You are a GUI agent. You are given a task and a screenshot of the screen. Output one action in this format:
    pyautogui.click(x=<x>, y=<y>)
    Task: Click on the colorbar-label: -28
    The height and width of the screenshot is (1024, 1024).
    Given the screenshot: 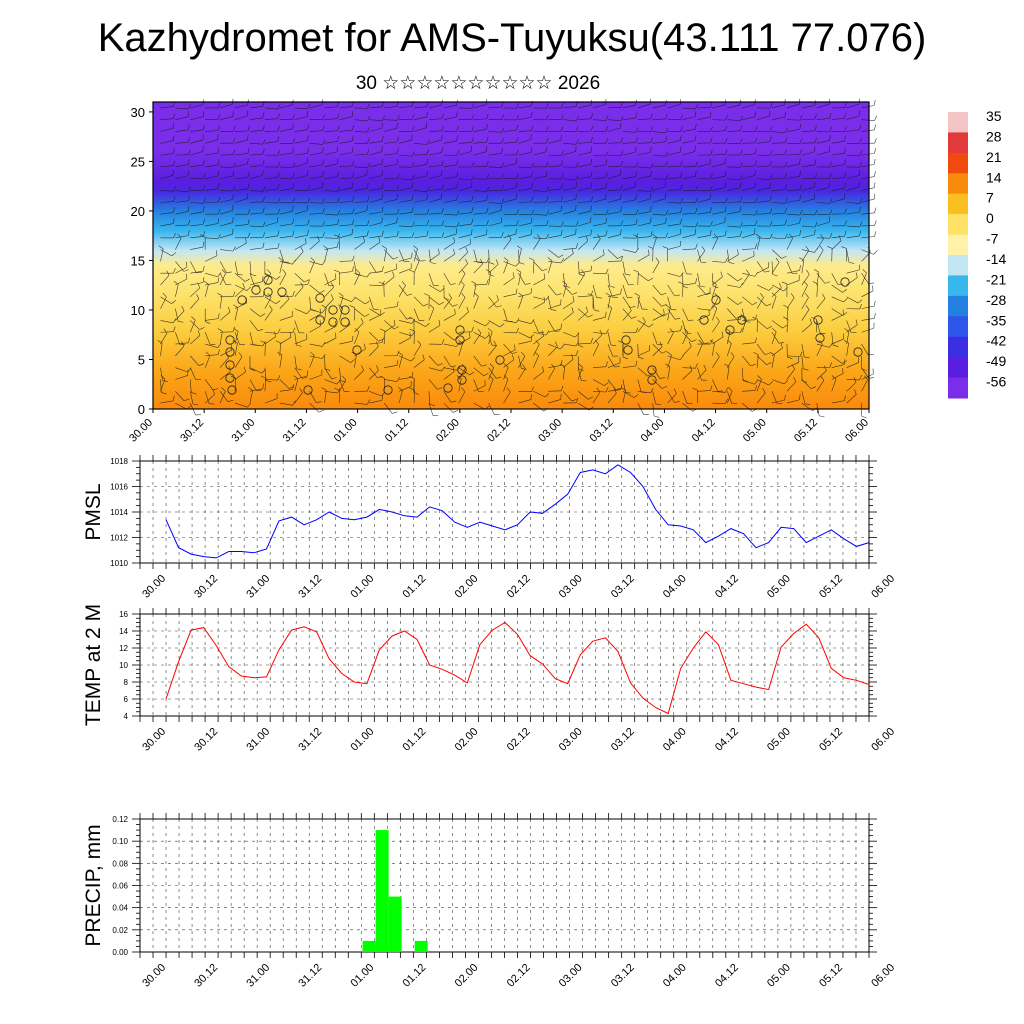 What is the action you would take?
    pyautogui.click(x=996, y=300)
    